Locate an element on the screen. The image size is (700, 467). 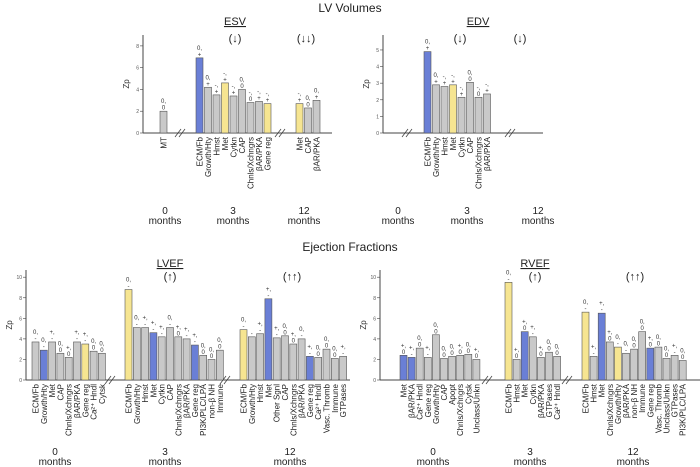
time-label: 0 is located at coordinates (55, 452).